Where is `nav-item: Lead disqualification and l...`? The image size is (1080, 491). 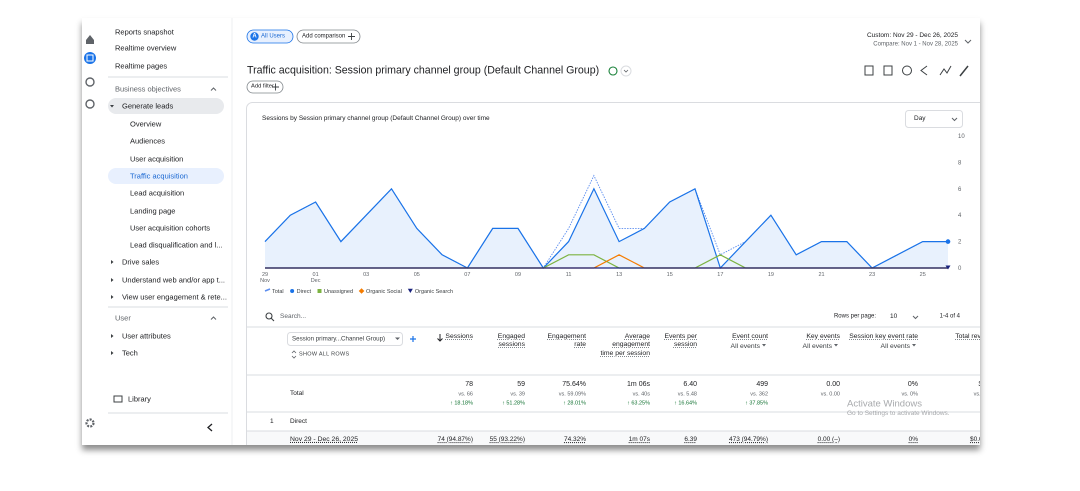
nav-item: Lead disqualification and l... is located at coordinates (176, 245).